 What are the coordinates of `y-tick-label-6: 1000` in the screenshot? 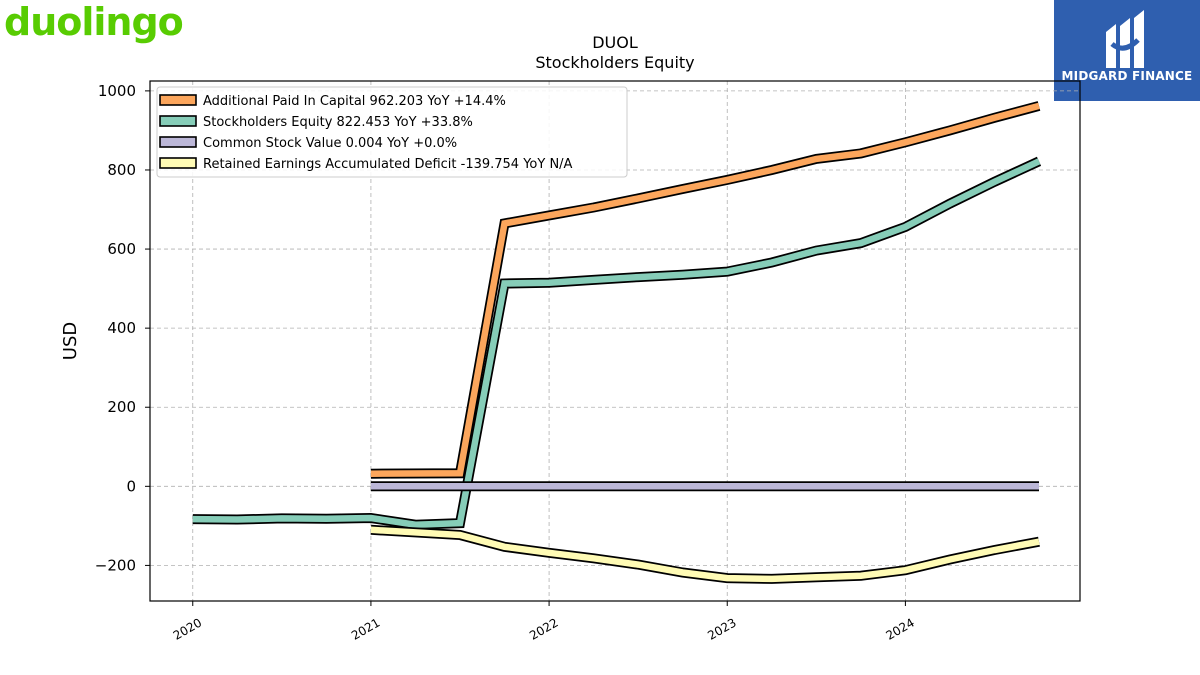 It's located at (117, 91).